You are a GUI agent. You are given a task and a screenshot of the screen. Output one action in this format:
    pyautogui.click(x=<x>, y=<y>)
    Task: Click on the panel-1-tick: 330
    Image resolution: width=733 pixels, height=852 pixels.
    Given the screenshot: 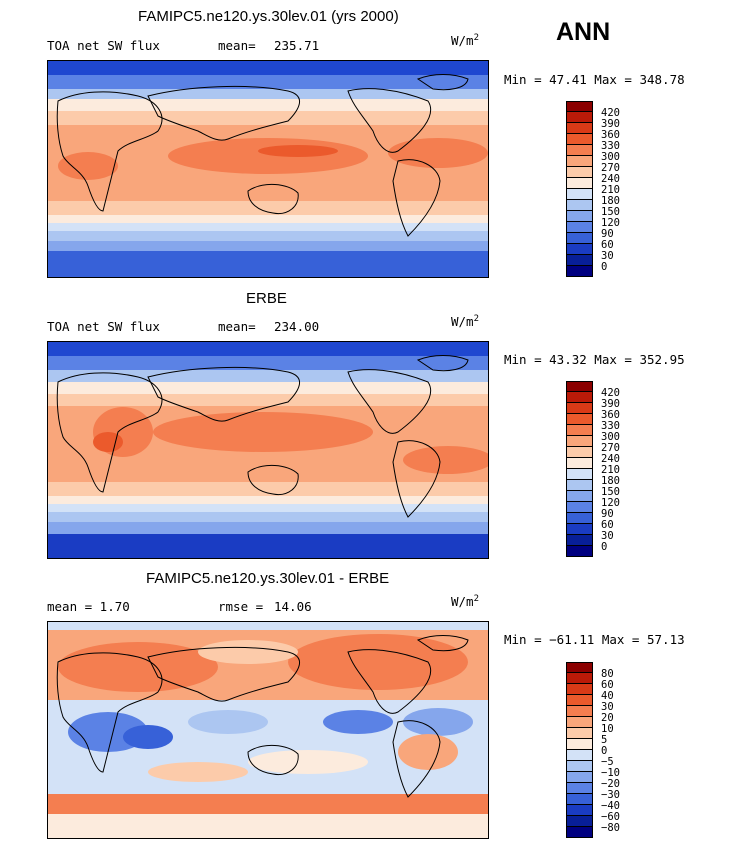 What is the action you would take?
    pyautogui.click(x=610, y=146)
    